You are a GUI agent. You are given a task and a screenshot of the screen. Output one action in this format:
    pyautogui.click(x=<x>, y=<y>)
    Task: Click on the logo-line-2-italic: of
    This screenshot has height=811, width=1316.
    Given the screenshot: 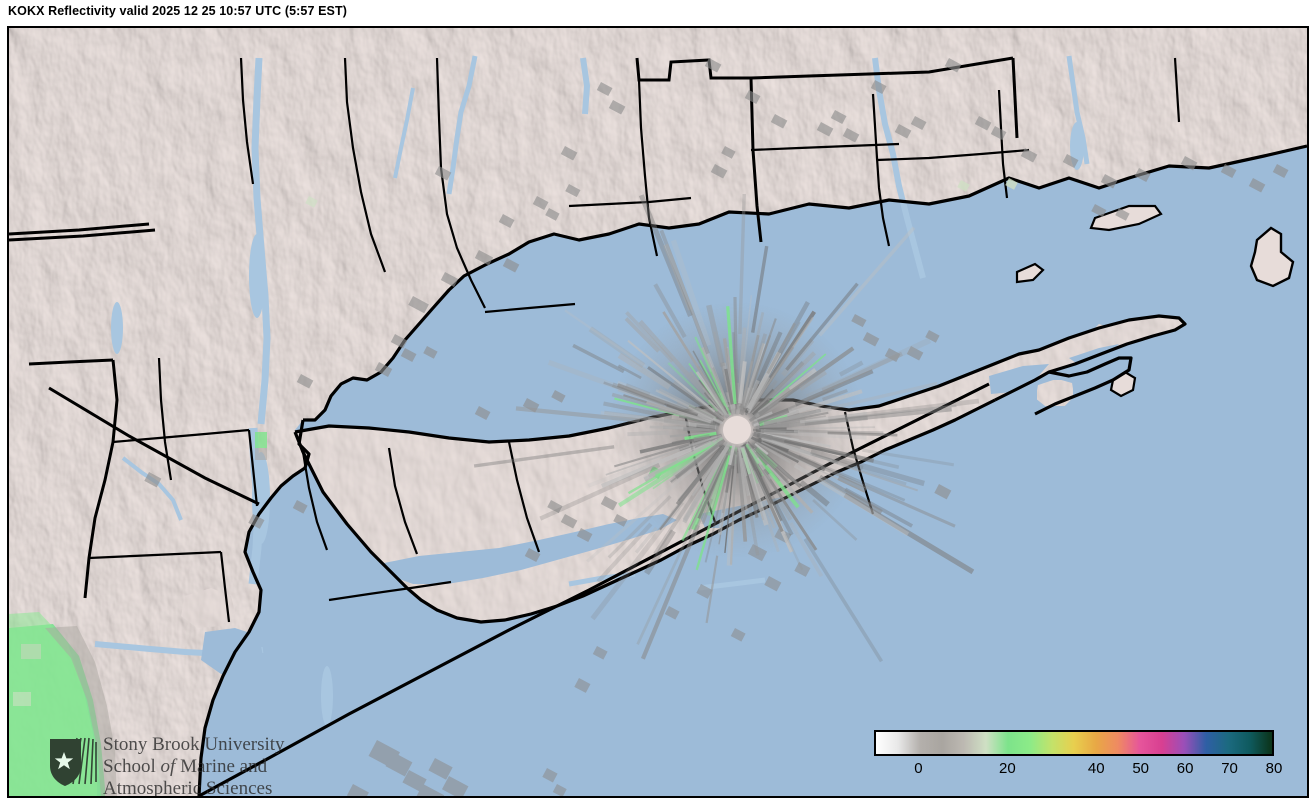 What is the action you would take?
    pyautogui.click(x=168, y=766)
    